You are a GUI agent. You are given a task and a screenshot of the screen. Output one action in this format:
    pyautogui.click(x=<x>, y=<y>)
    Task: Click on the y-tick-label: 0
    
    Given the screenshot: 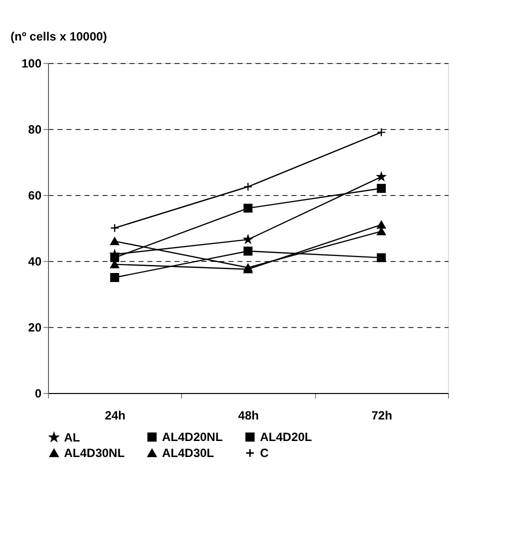 What is the action you would take?
    pyautogui.click(x=38, y=393)
    